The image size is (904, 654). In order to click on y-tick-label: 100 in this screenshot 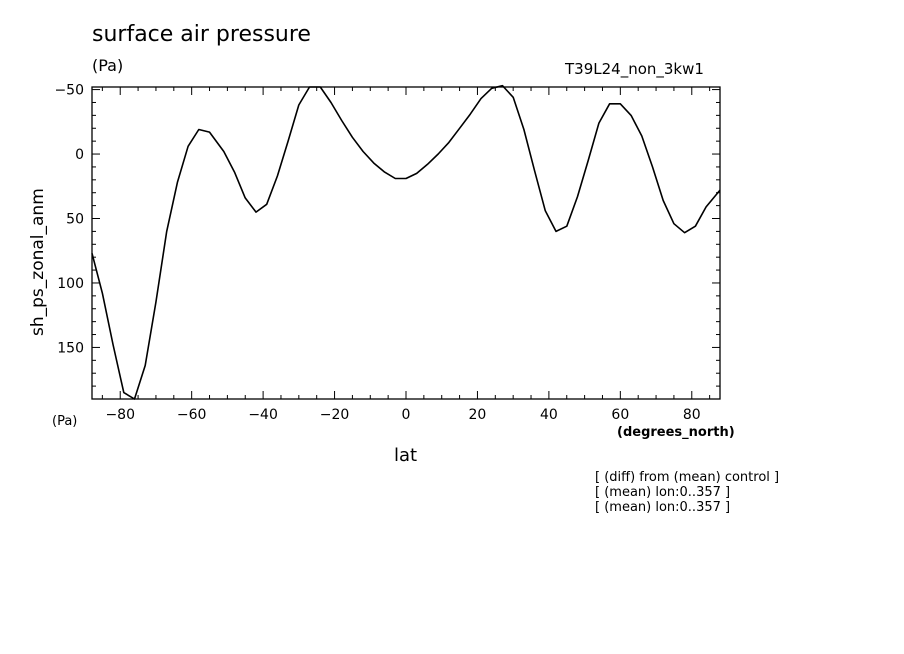, I will do `click(70, 284)`.